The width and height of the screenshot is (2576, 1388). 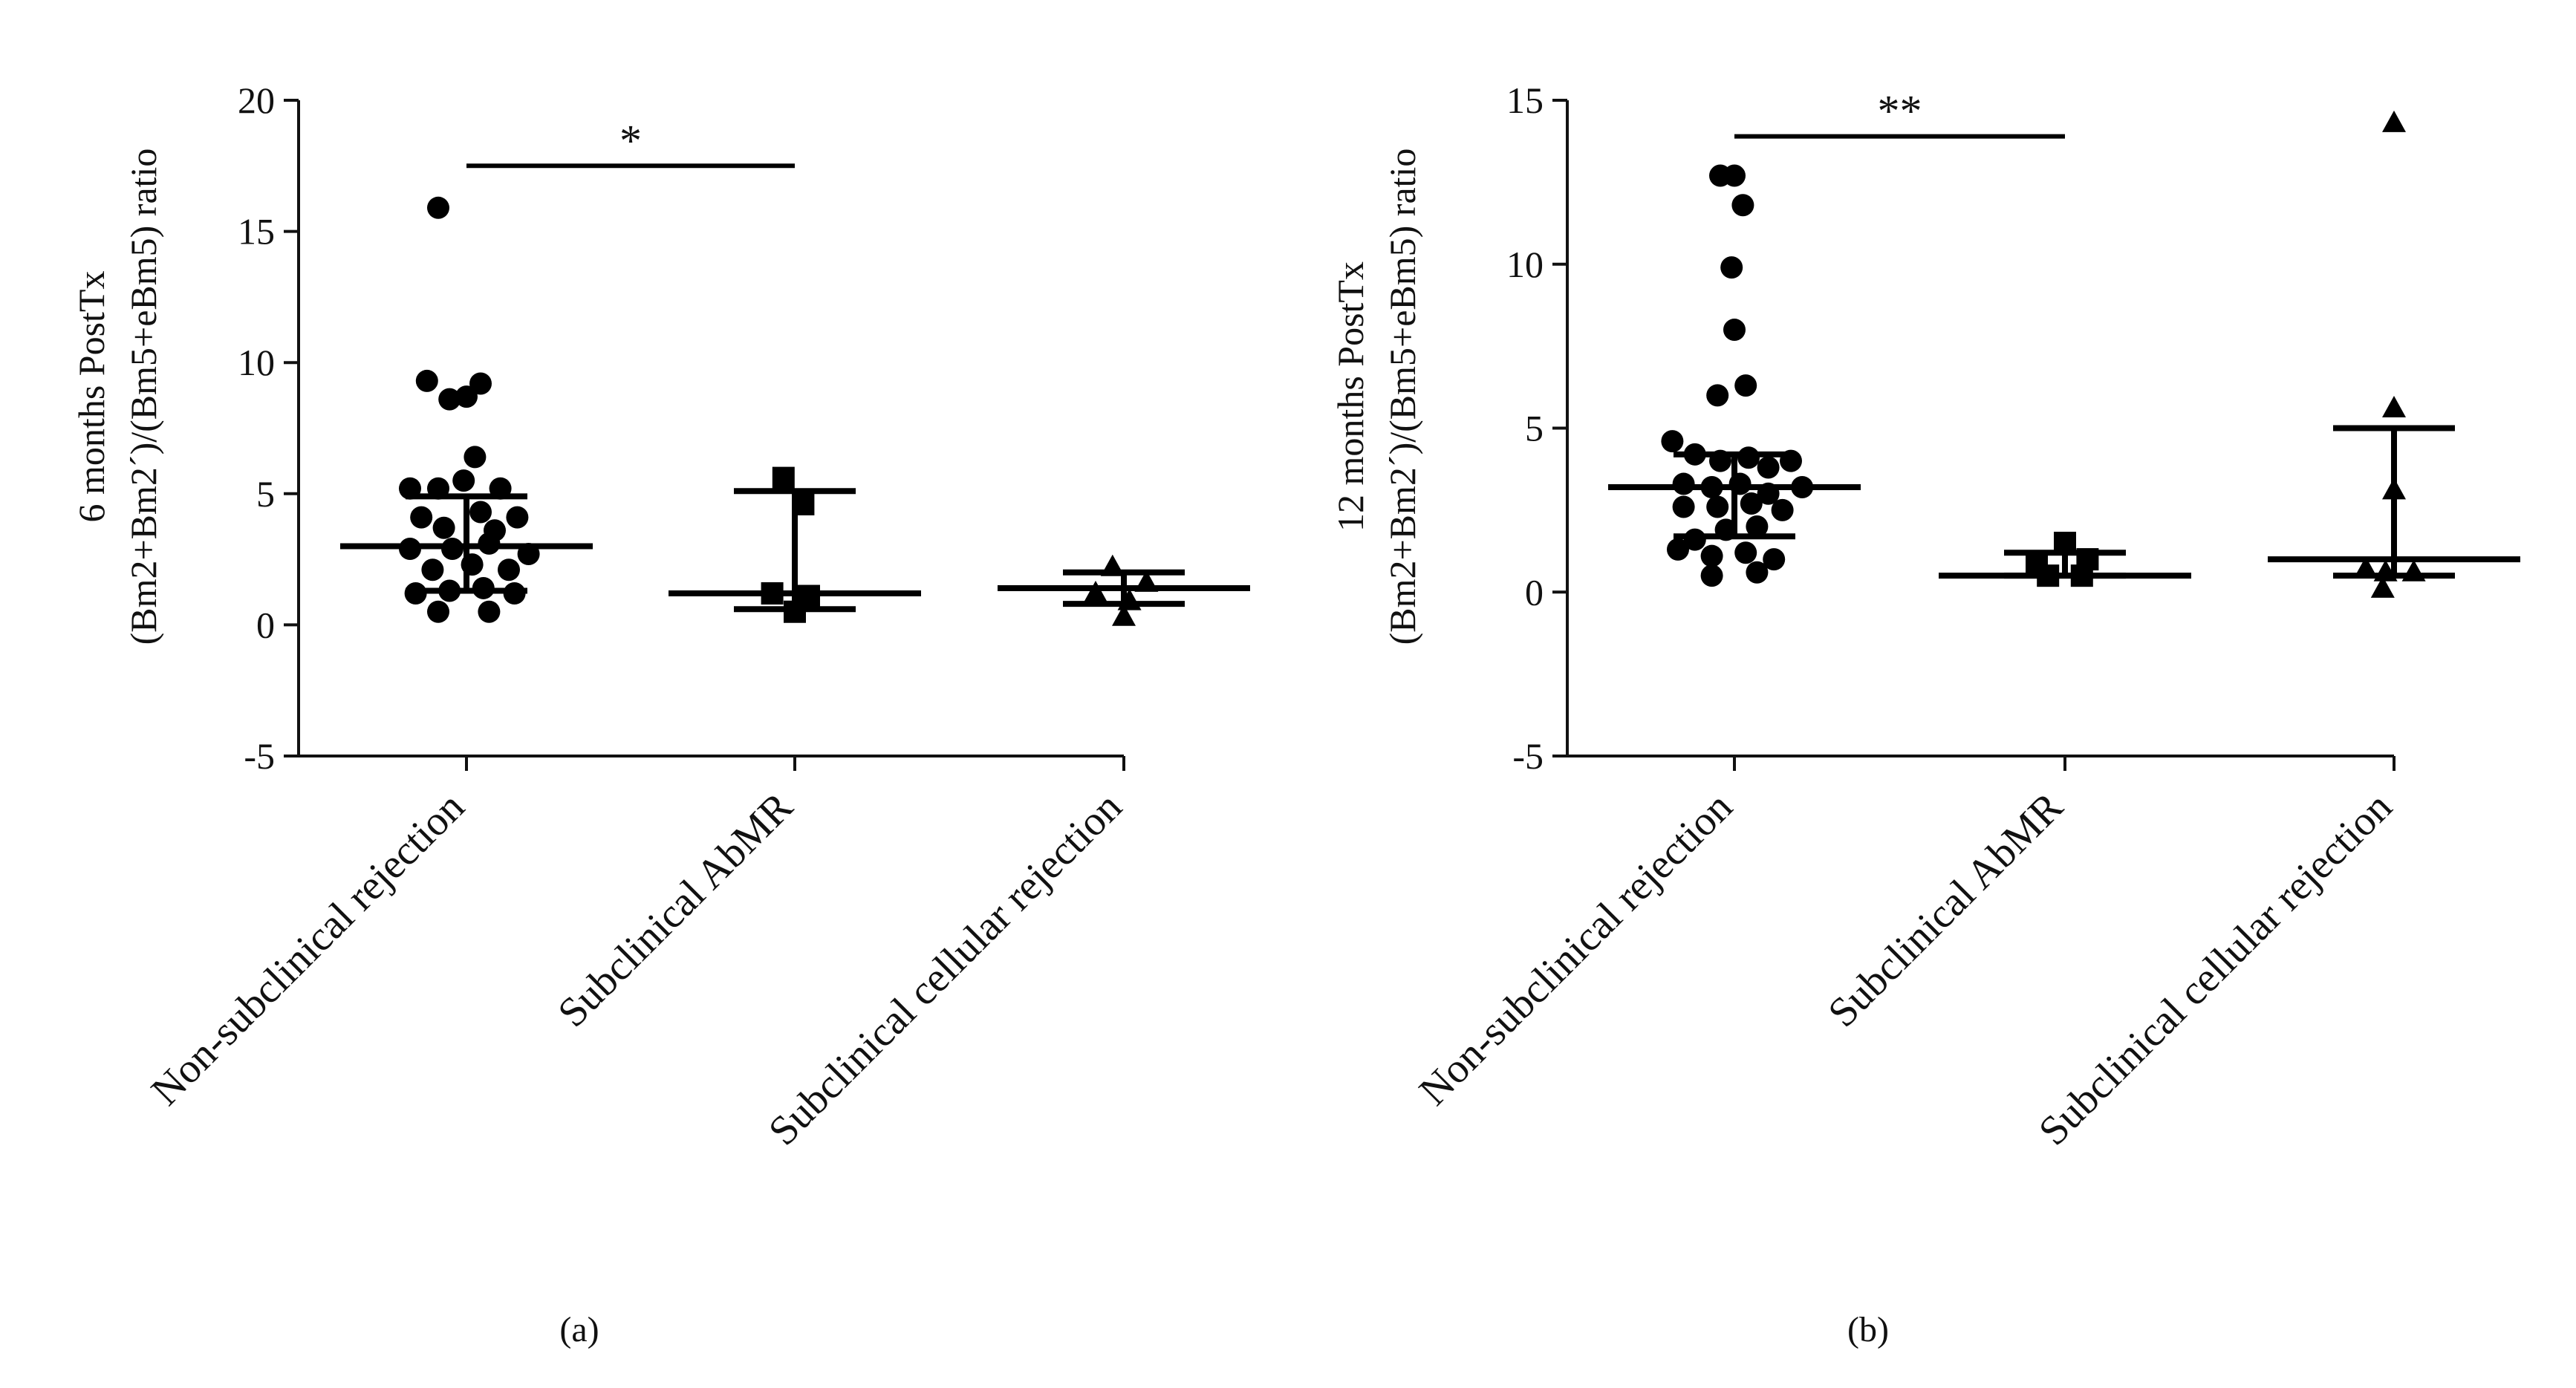 I want to click on y-axis-label-line1: 6 months PostTx, so click(x=91, y=397).